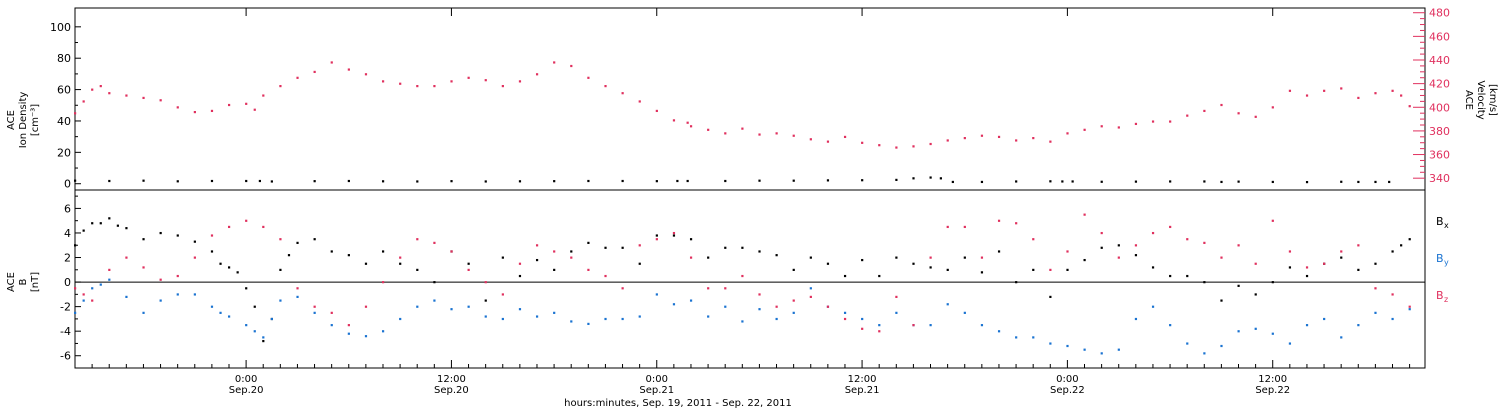  I want to click on density-ylabel-units: [cm⁻³], so click(35, 120).